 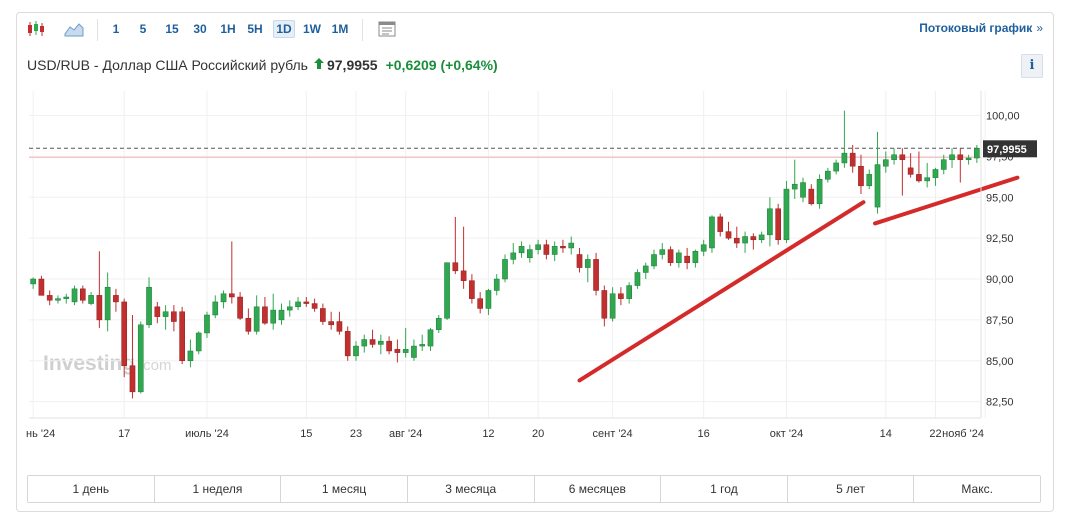 I want to click on timeframe-1d: 1D, so click(x=284, y=29).